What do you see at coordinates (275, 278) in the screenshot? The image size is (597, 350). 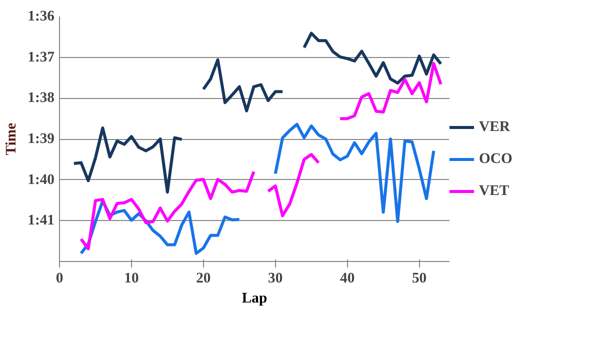 I see `x-tick-label: 30` at bounding box center [275, 278].